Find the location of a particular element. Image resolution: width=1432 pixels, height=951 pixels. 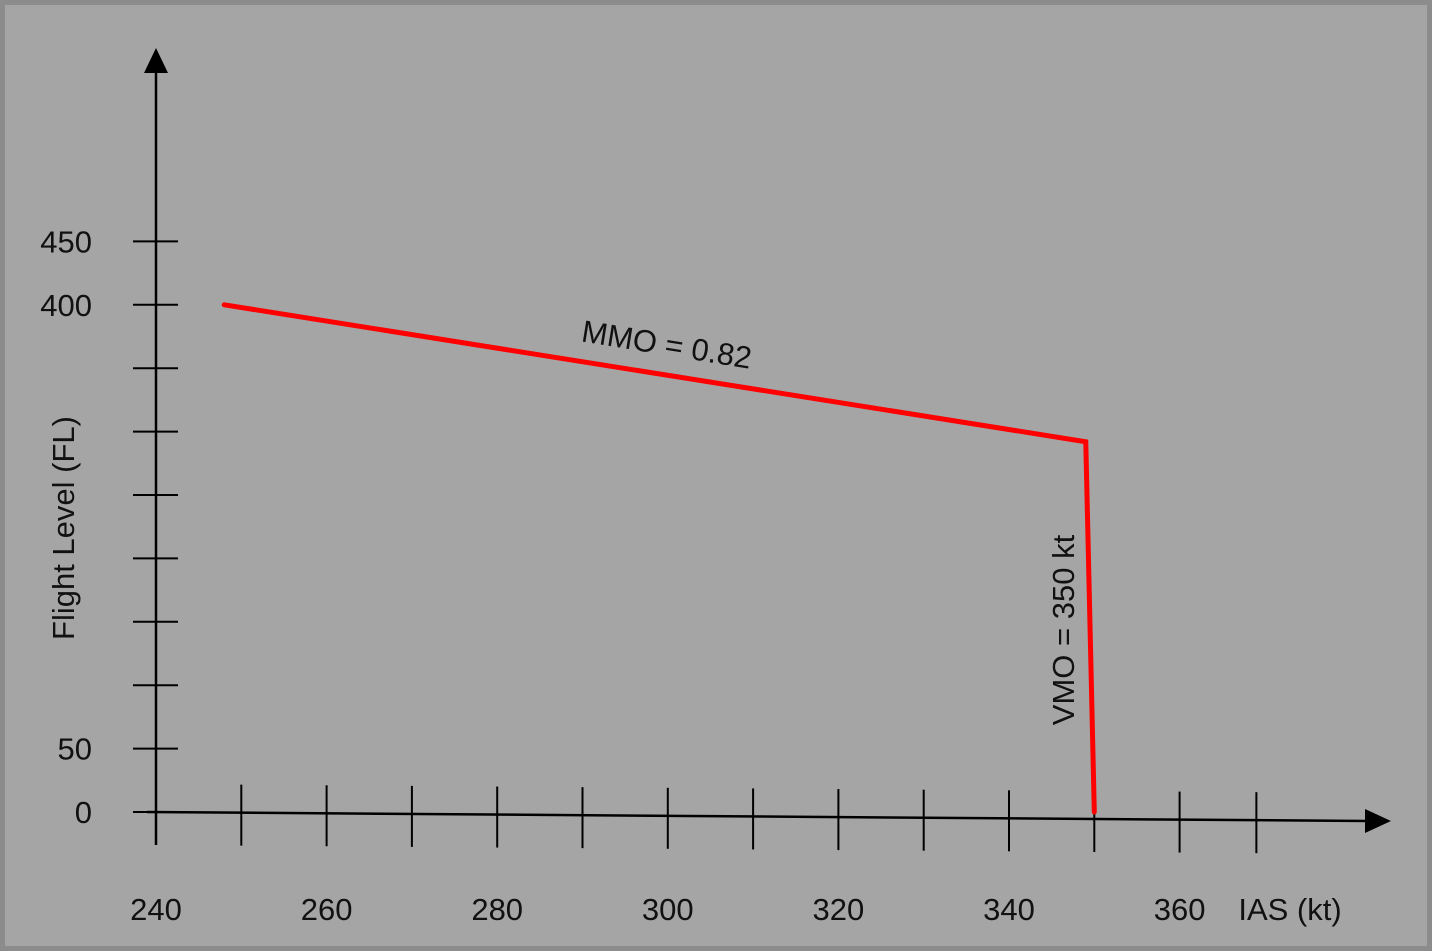

x-axis-arrow-icon is located at coordinates (1378, 821).